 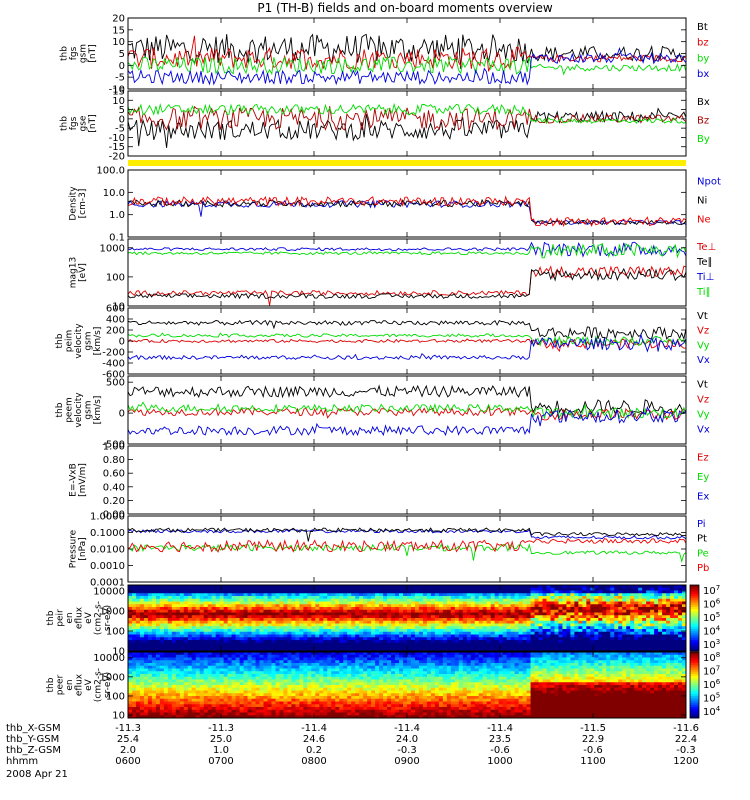 What do you see at coordinates (114, 515) in the screenshot?
I see `y-tick-label: 0.00` at bounding box center [114, 515].